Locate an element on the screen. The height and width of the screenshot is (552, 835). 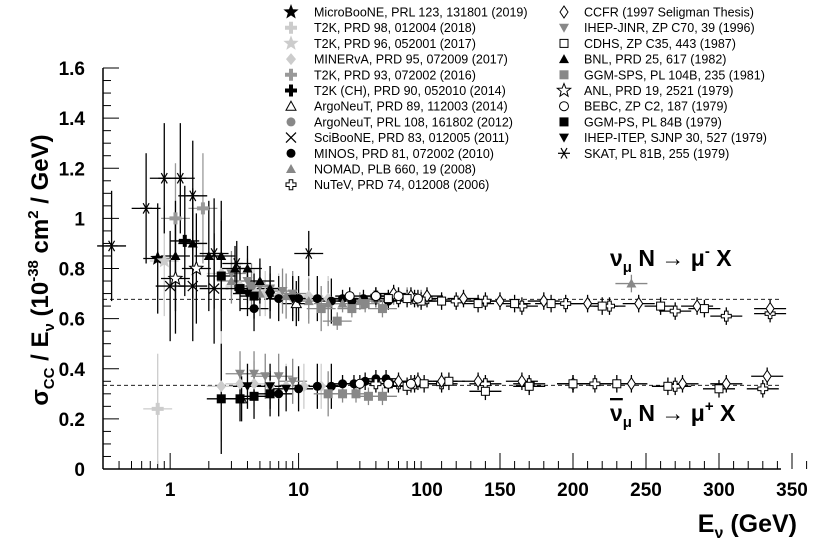
y-tick-label: 1.6 is located at coordinates (72, 69).